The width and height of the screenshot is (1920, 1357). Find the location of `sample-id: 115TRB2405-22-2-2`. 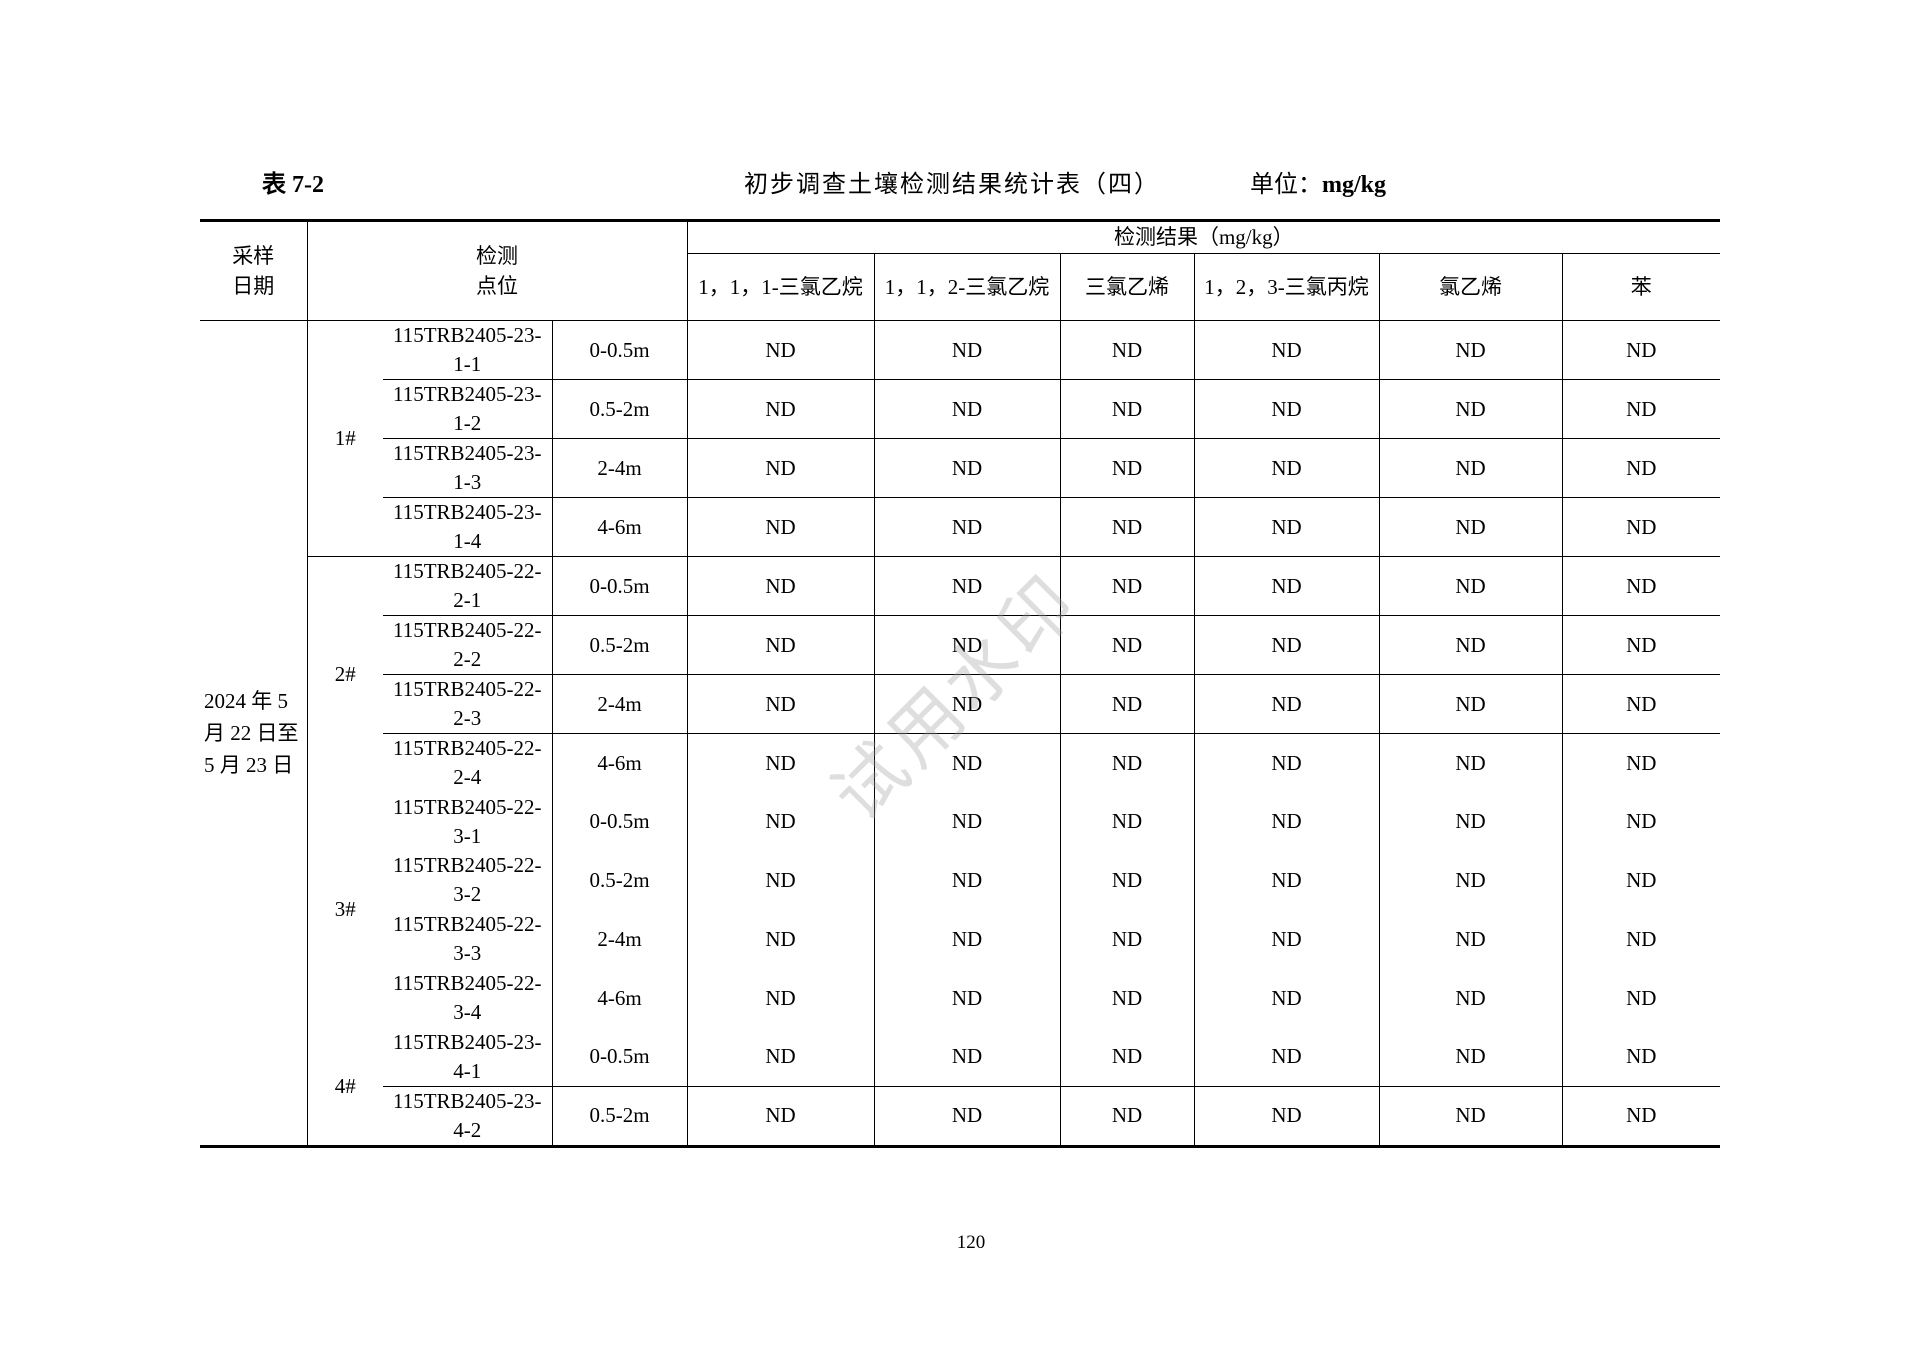

sample-id: 115TRB2405-22-2-2 is located at coordinates (467, 645).